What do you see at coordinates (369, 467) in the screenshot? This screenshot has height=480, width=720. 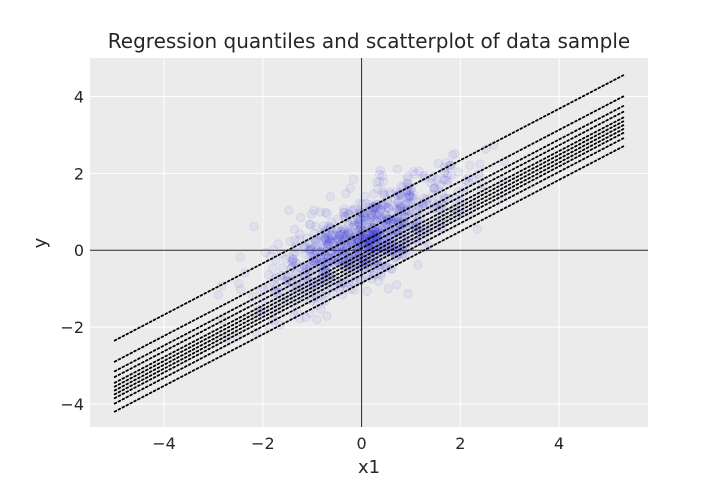 I see `x-axis-label: x1` at bounding box center [369, 467].